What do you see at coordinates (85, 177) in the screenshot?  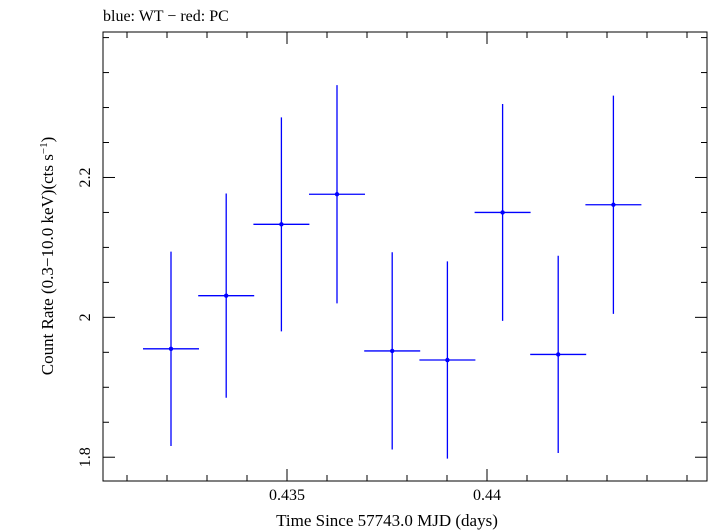 I see `y-tick-label: 2.2` at bounding box center [85, 177].